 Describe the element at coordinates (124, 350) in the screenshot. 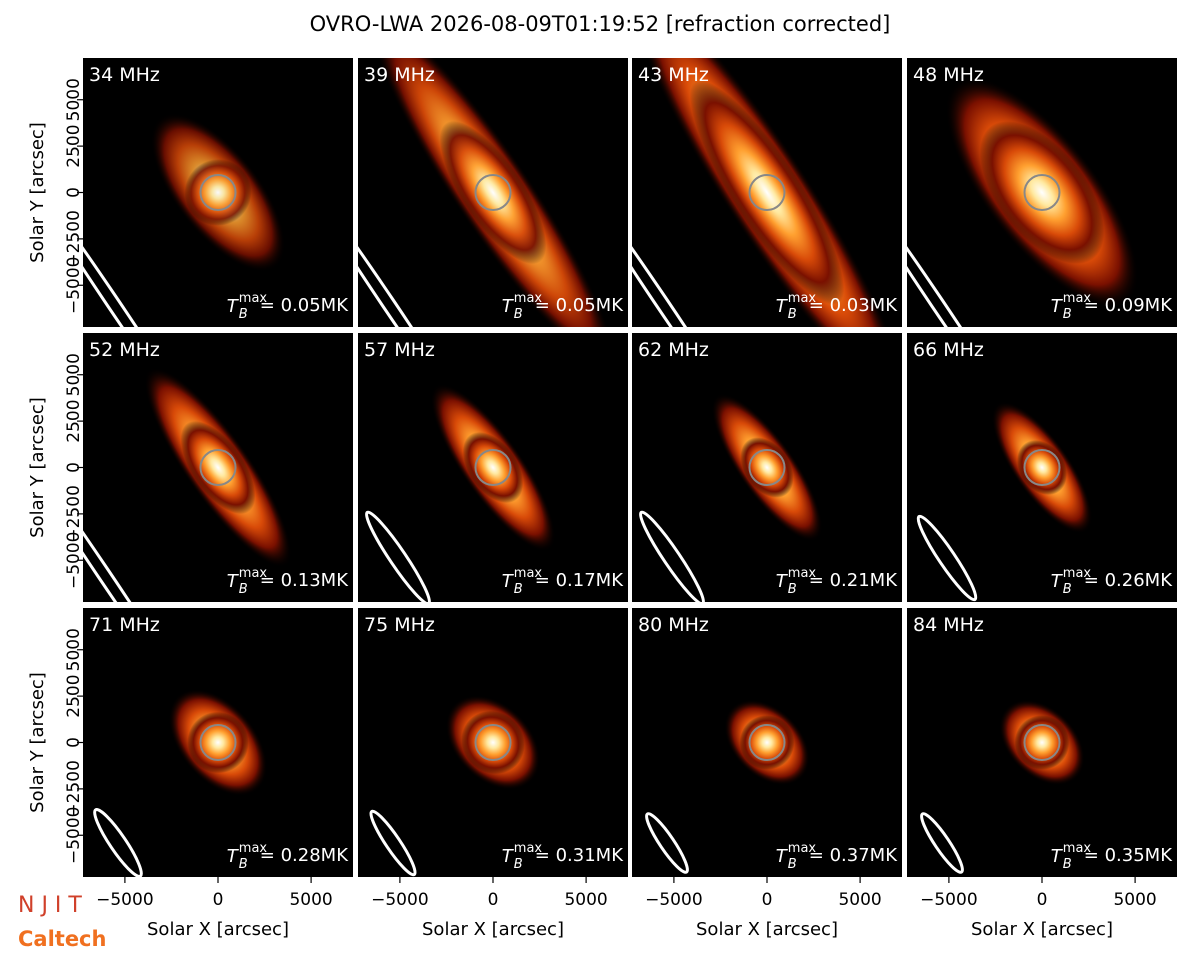

I see `panel-title: 52 MHz` at that location.